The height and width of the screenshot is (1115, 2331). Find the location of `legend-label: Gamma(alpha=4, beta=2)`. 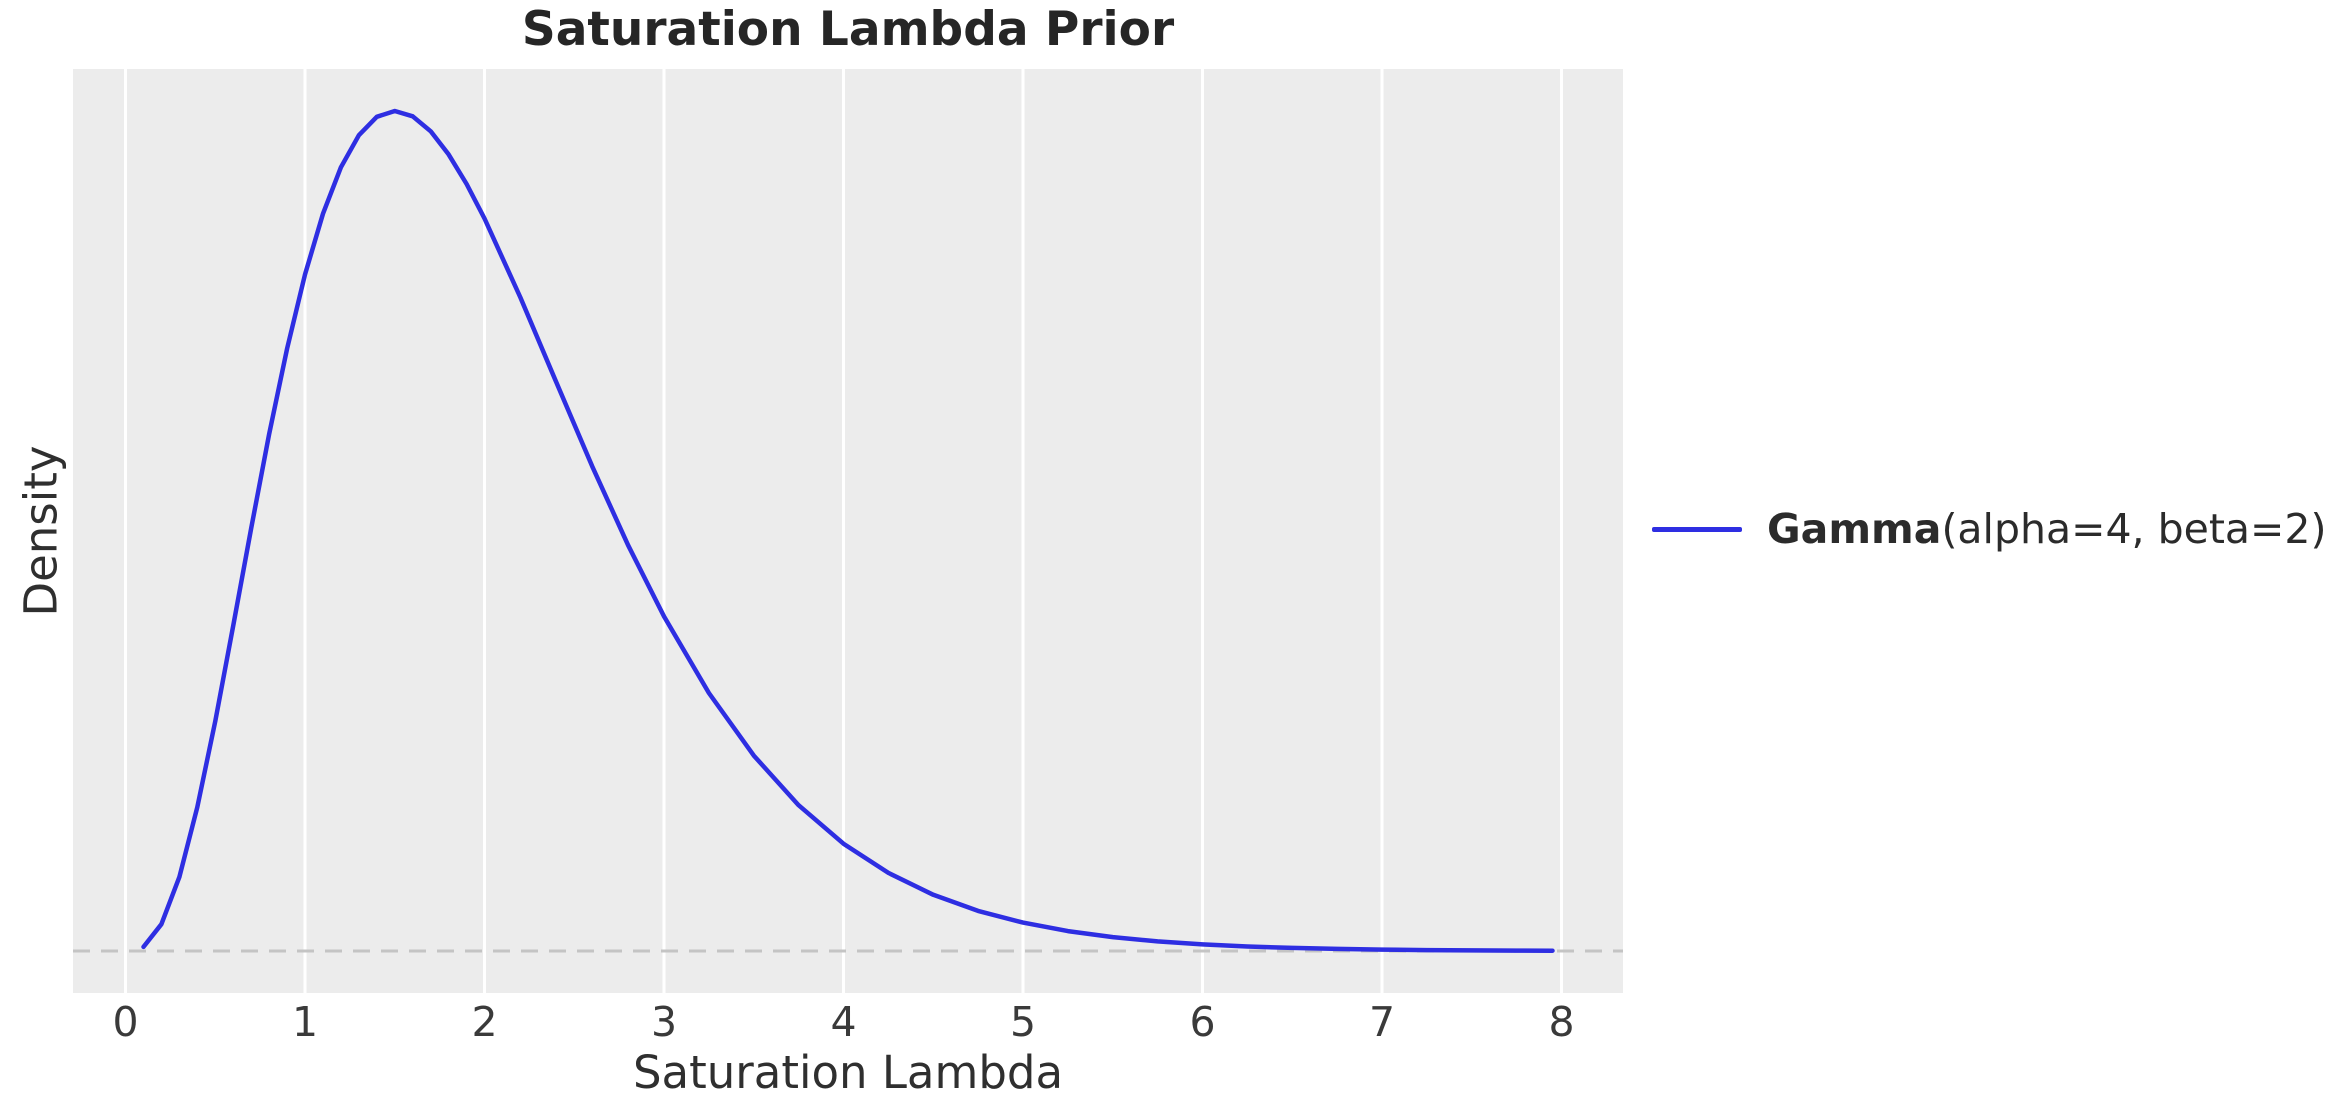

legend-label: Gamma(alpha=4, beta=2) is located at coordinates (2046, 529).